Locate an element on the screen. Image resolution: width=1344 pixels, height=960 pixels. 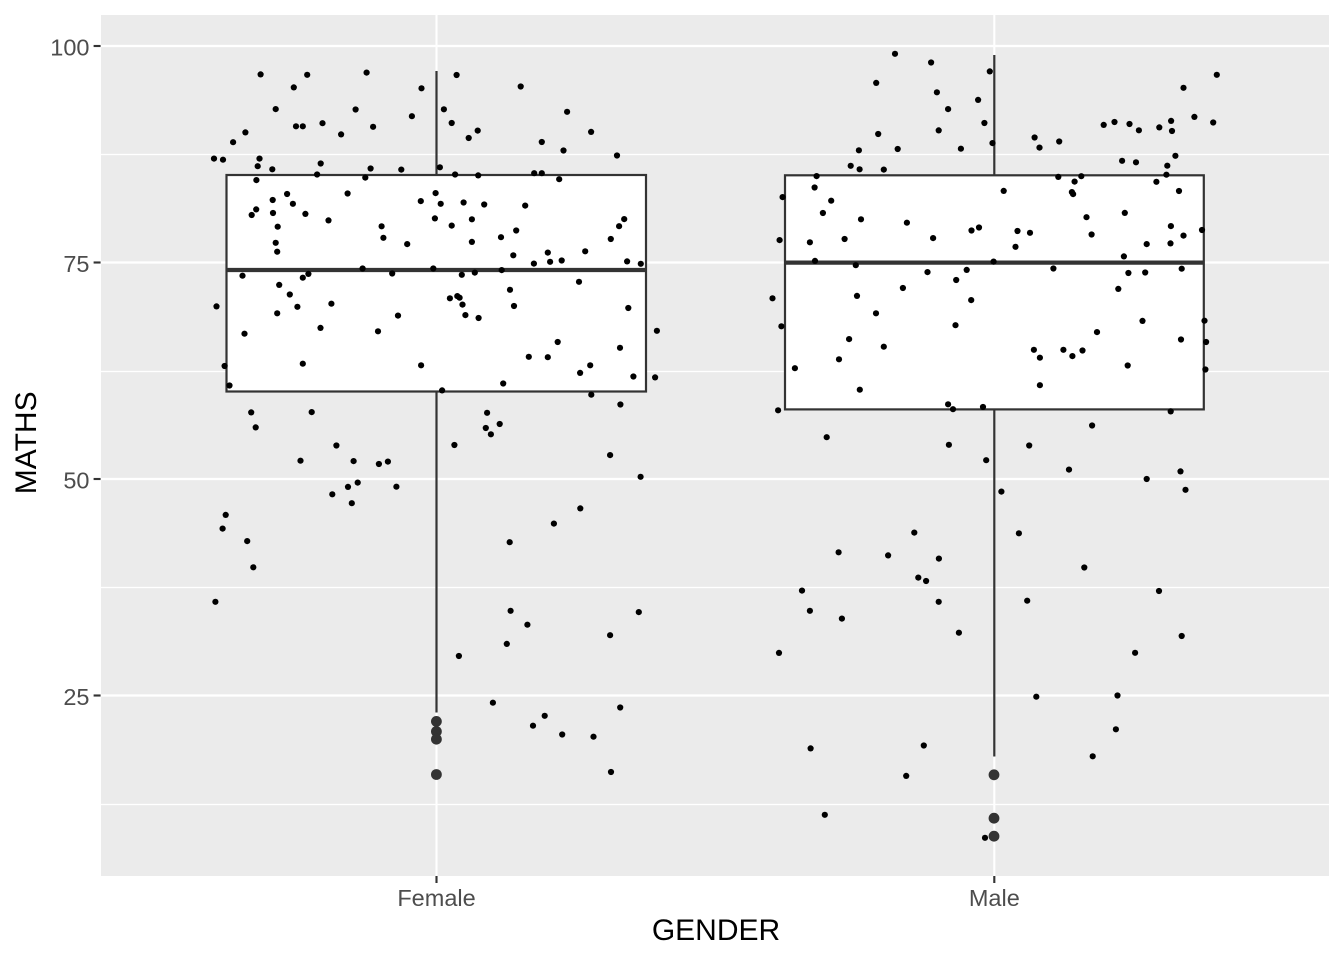
svg-text: Female is located at coordinates (436, 898).